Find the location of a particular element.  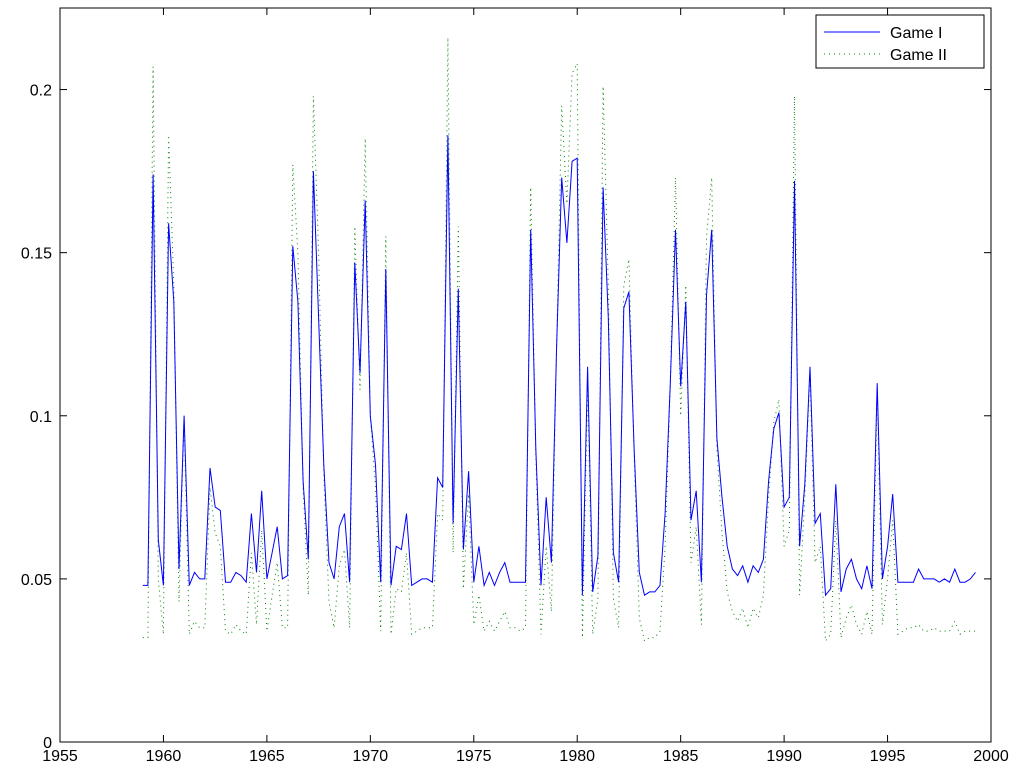

y-tick-label: 0.2 is located at coordinates (41, 91).